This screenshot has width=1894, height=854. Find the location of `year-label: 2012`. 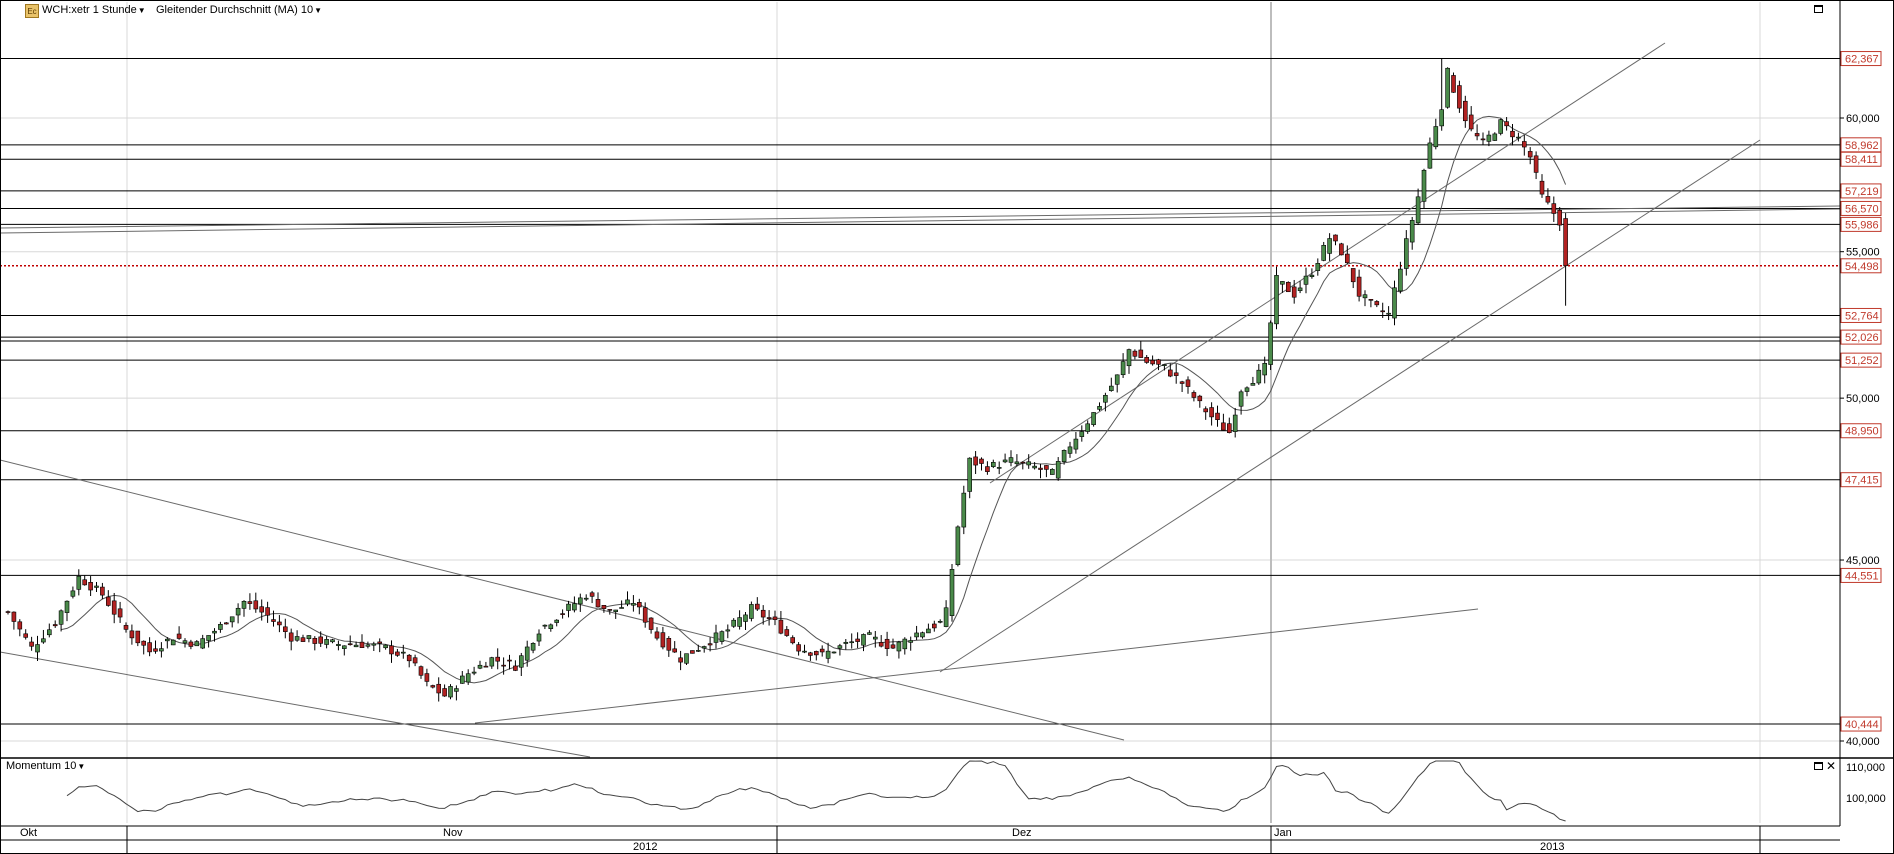

year-label: 2012 is located at coordinates (645, 847).